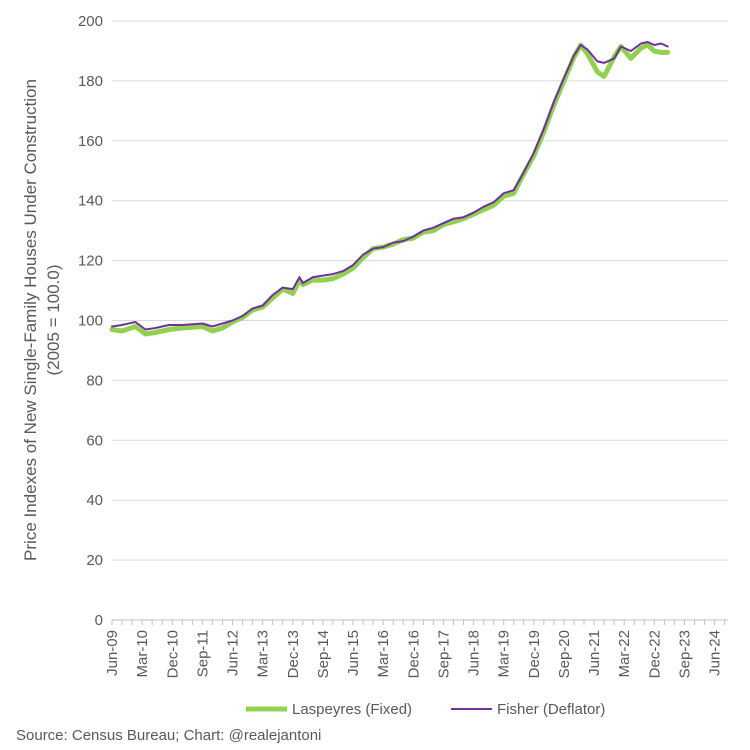  What do you see at coordinates (551, 709) in the screenshot?
I see `legend-label: Fisher (Deflator)` at bounding box center [551, 709].